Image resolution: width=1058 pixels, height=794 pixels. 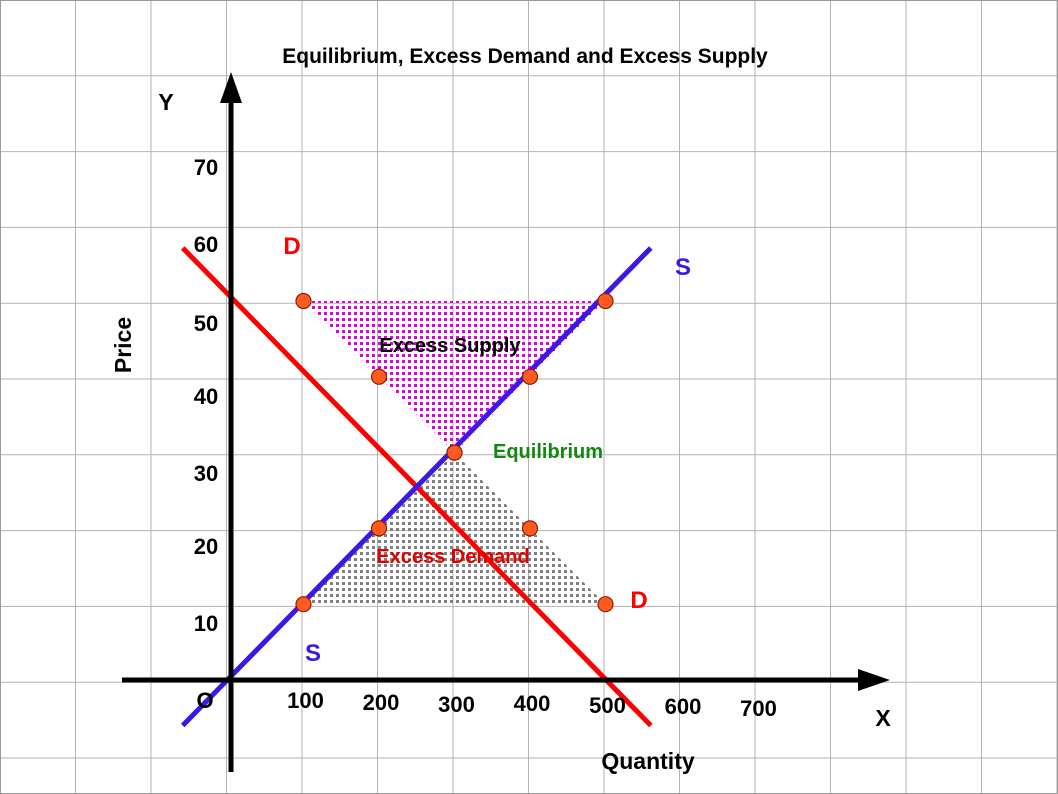 What do you see at coordinates (305, 700) in the screenshot?
I see `x-tick-label: 100` at bounding box center [305, 700].